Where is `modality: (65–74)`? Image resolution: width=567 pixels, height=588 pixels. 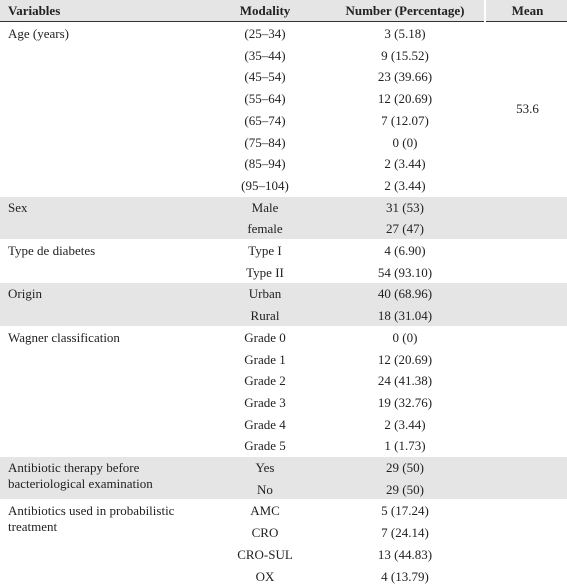
modality: (65–74) is located at coordinates (265, 120).